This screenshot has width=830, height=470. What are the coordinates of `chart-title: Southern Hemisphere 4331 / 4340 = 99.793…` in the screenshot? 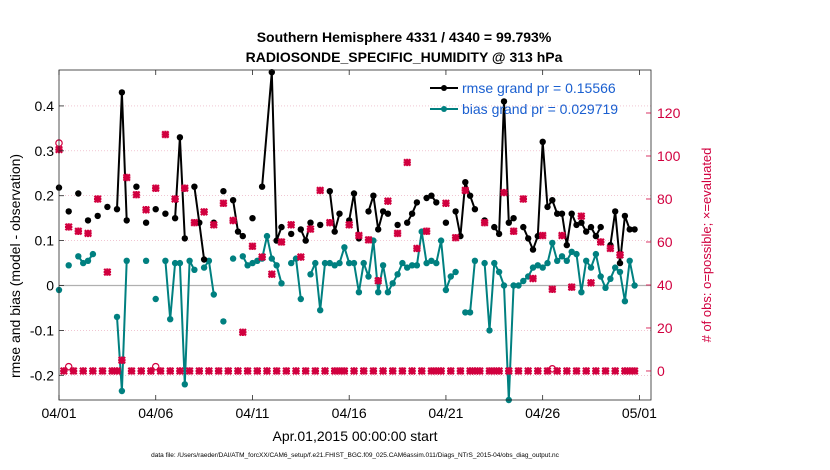 It's located at (404, 37).